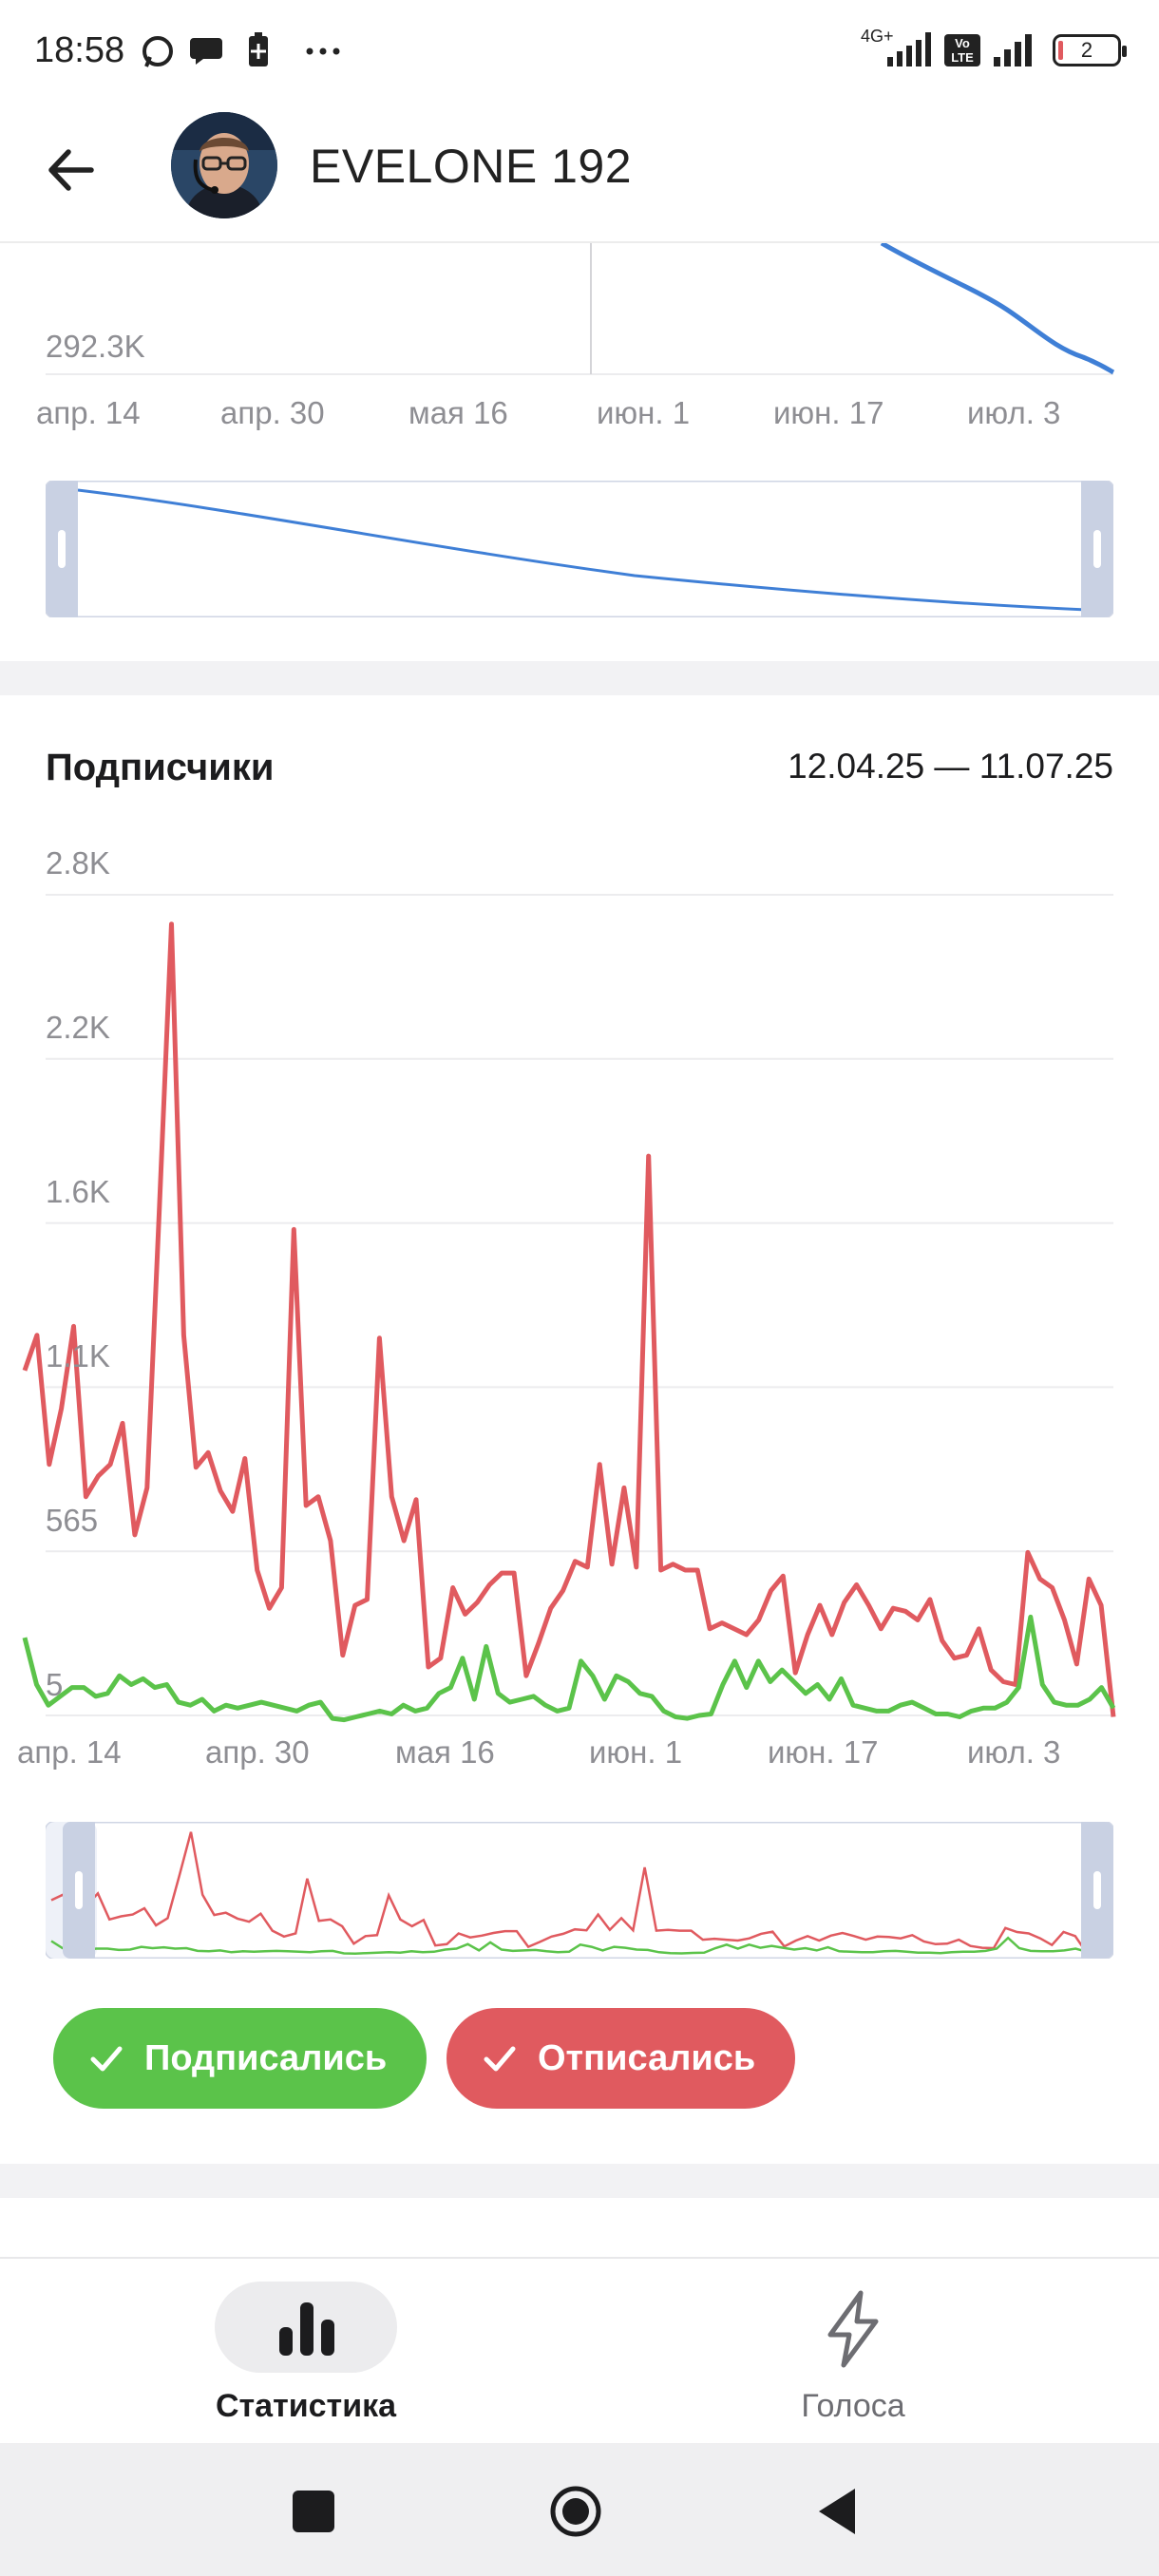 The height and width of the screenshot is (2576, 1159). I want to click on arrow-left-icon, so click(71, 170).